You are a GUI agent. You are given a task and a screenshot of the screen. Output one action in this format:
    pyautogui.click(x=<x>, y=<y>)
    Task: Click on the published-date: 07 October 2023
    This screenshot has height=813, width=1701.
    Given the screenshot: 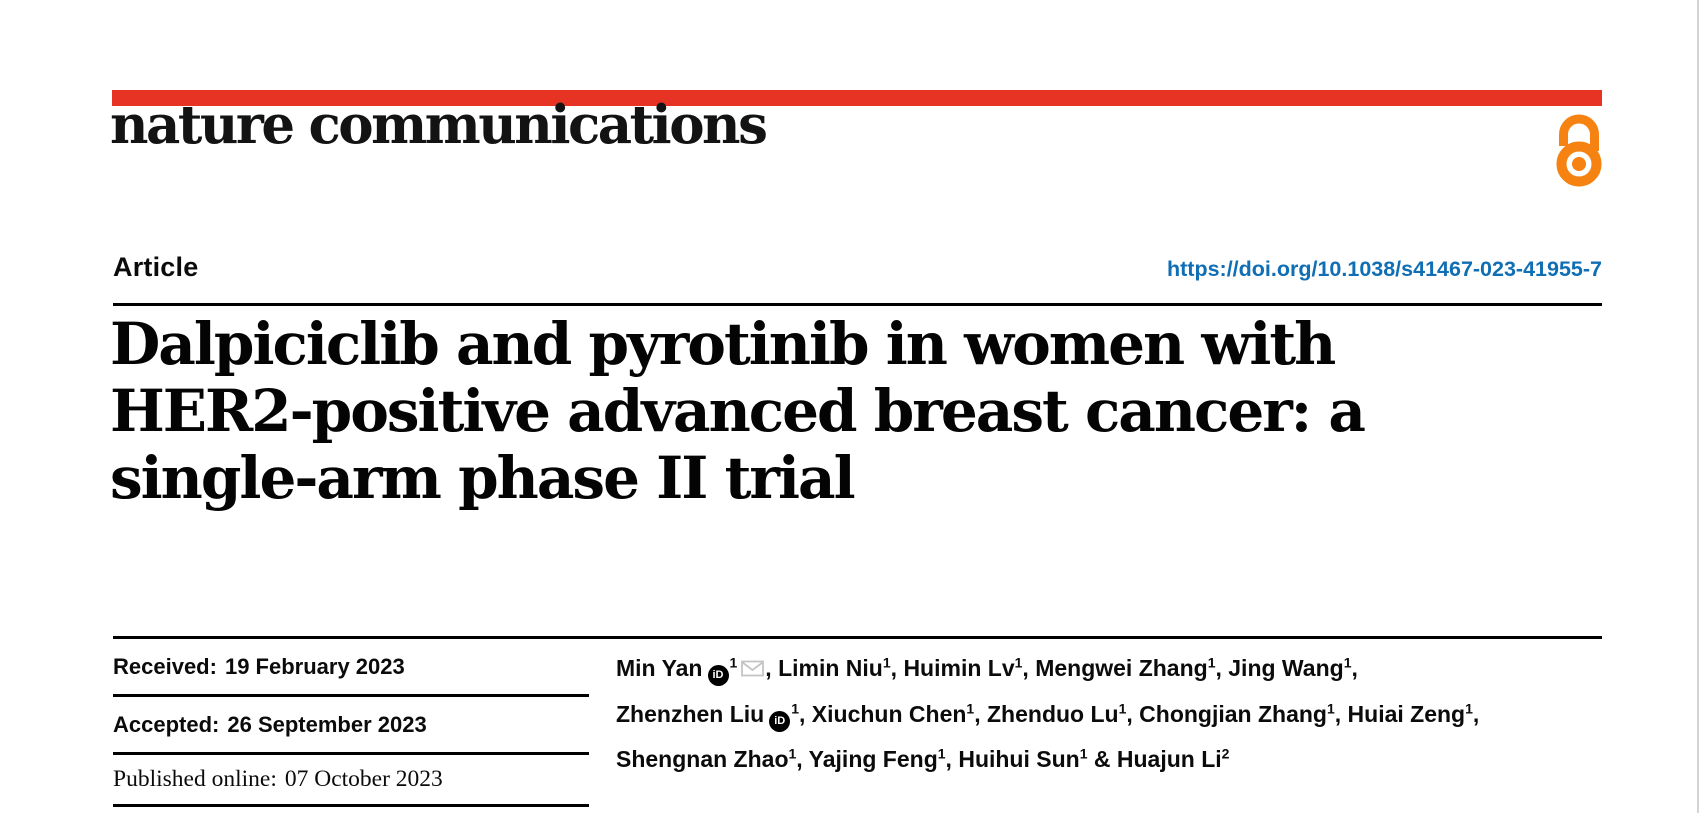 What is the action you would take?
    pyautogui.click(x=363, y=779)
    